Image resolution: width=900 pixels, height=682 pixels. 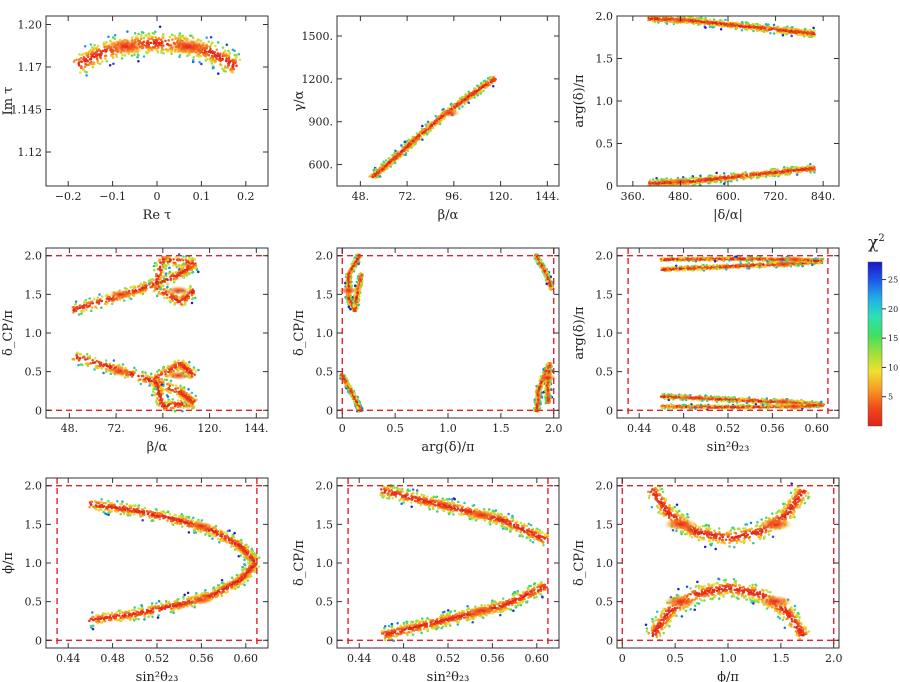 I want to click on plot-area, so click(x=157, y=51).